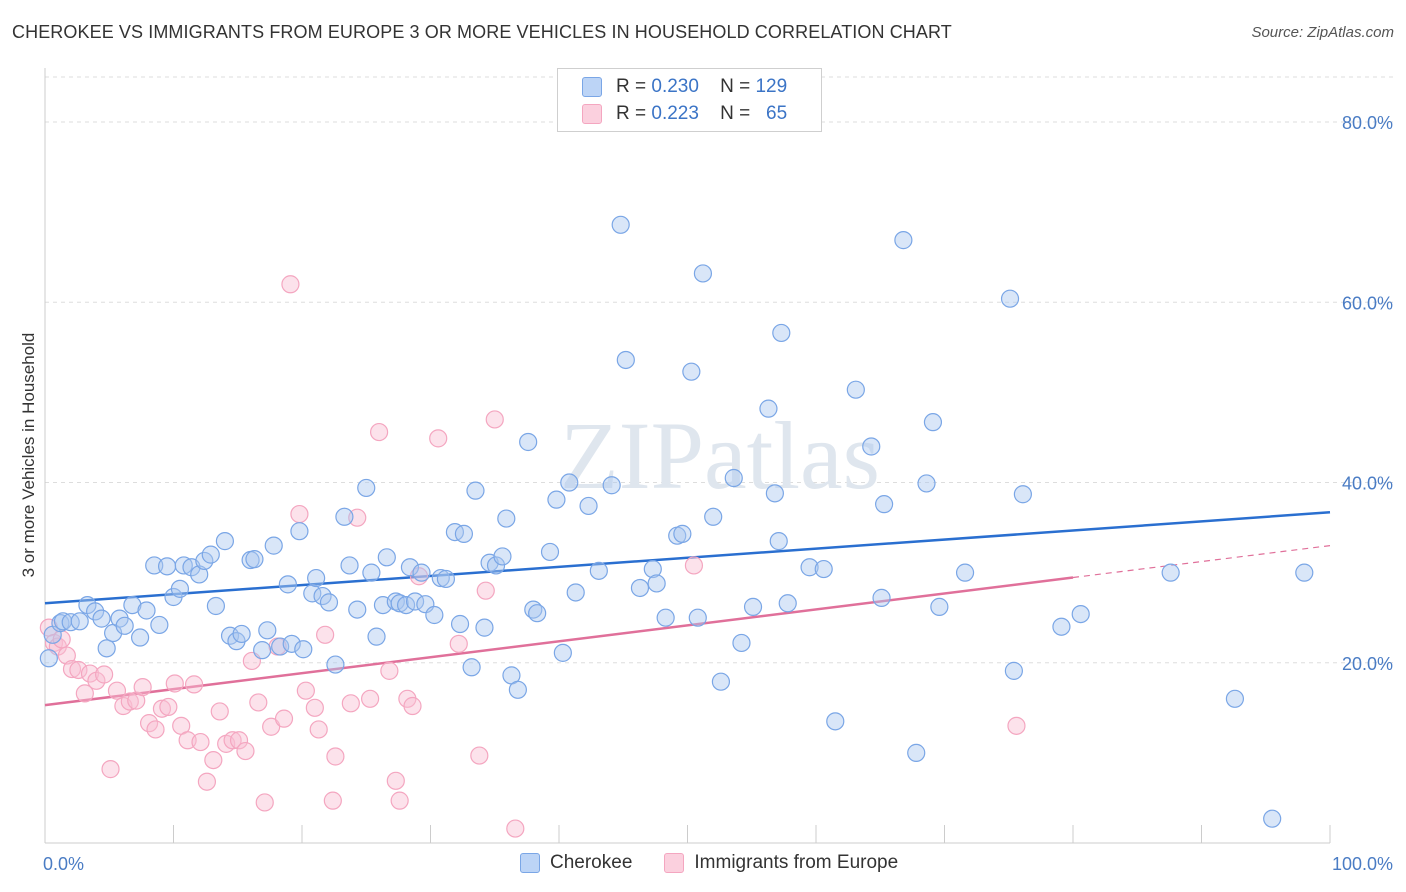 Image resolution: width=1406 pixels, height=892 pixels. What do you see at coordinates (592, 87) in the screenshot?
I see `cherokee-swatch` at bounding box center [592, 87].